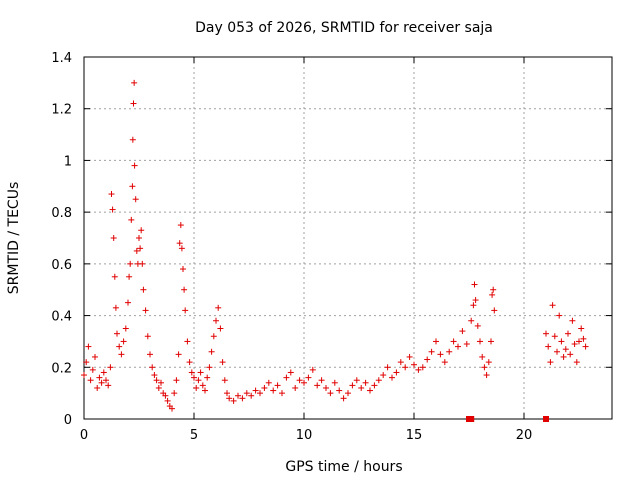 The height and width of the screenshot is (480, 640). I want to click on x-tick-label: 20, so click(524, 435).